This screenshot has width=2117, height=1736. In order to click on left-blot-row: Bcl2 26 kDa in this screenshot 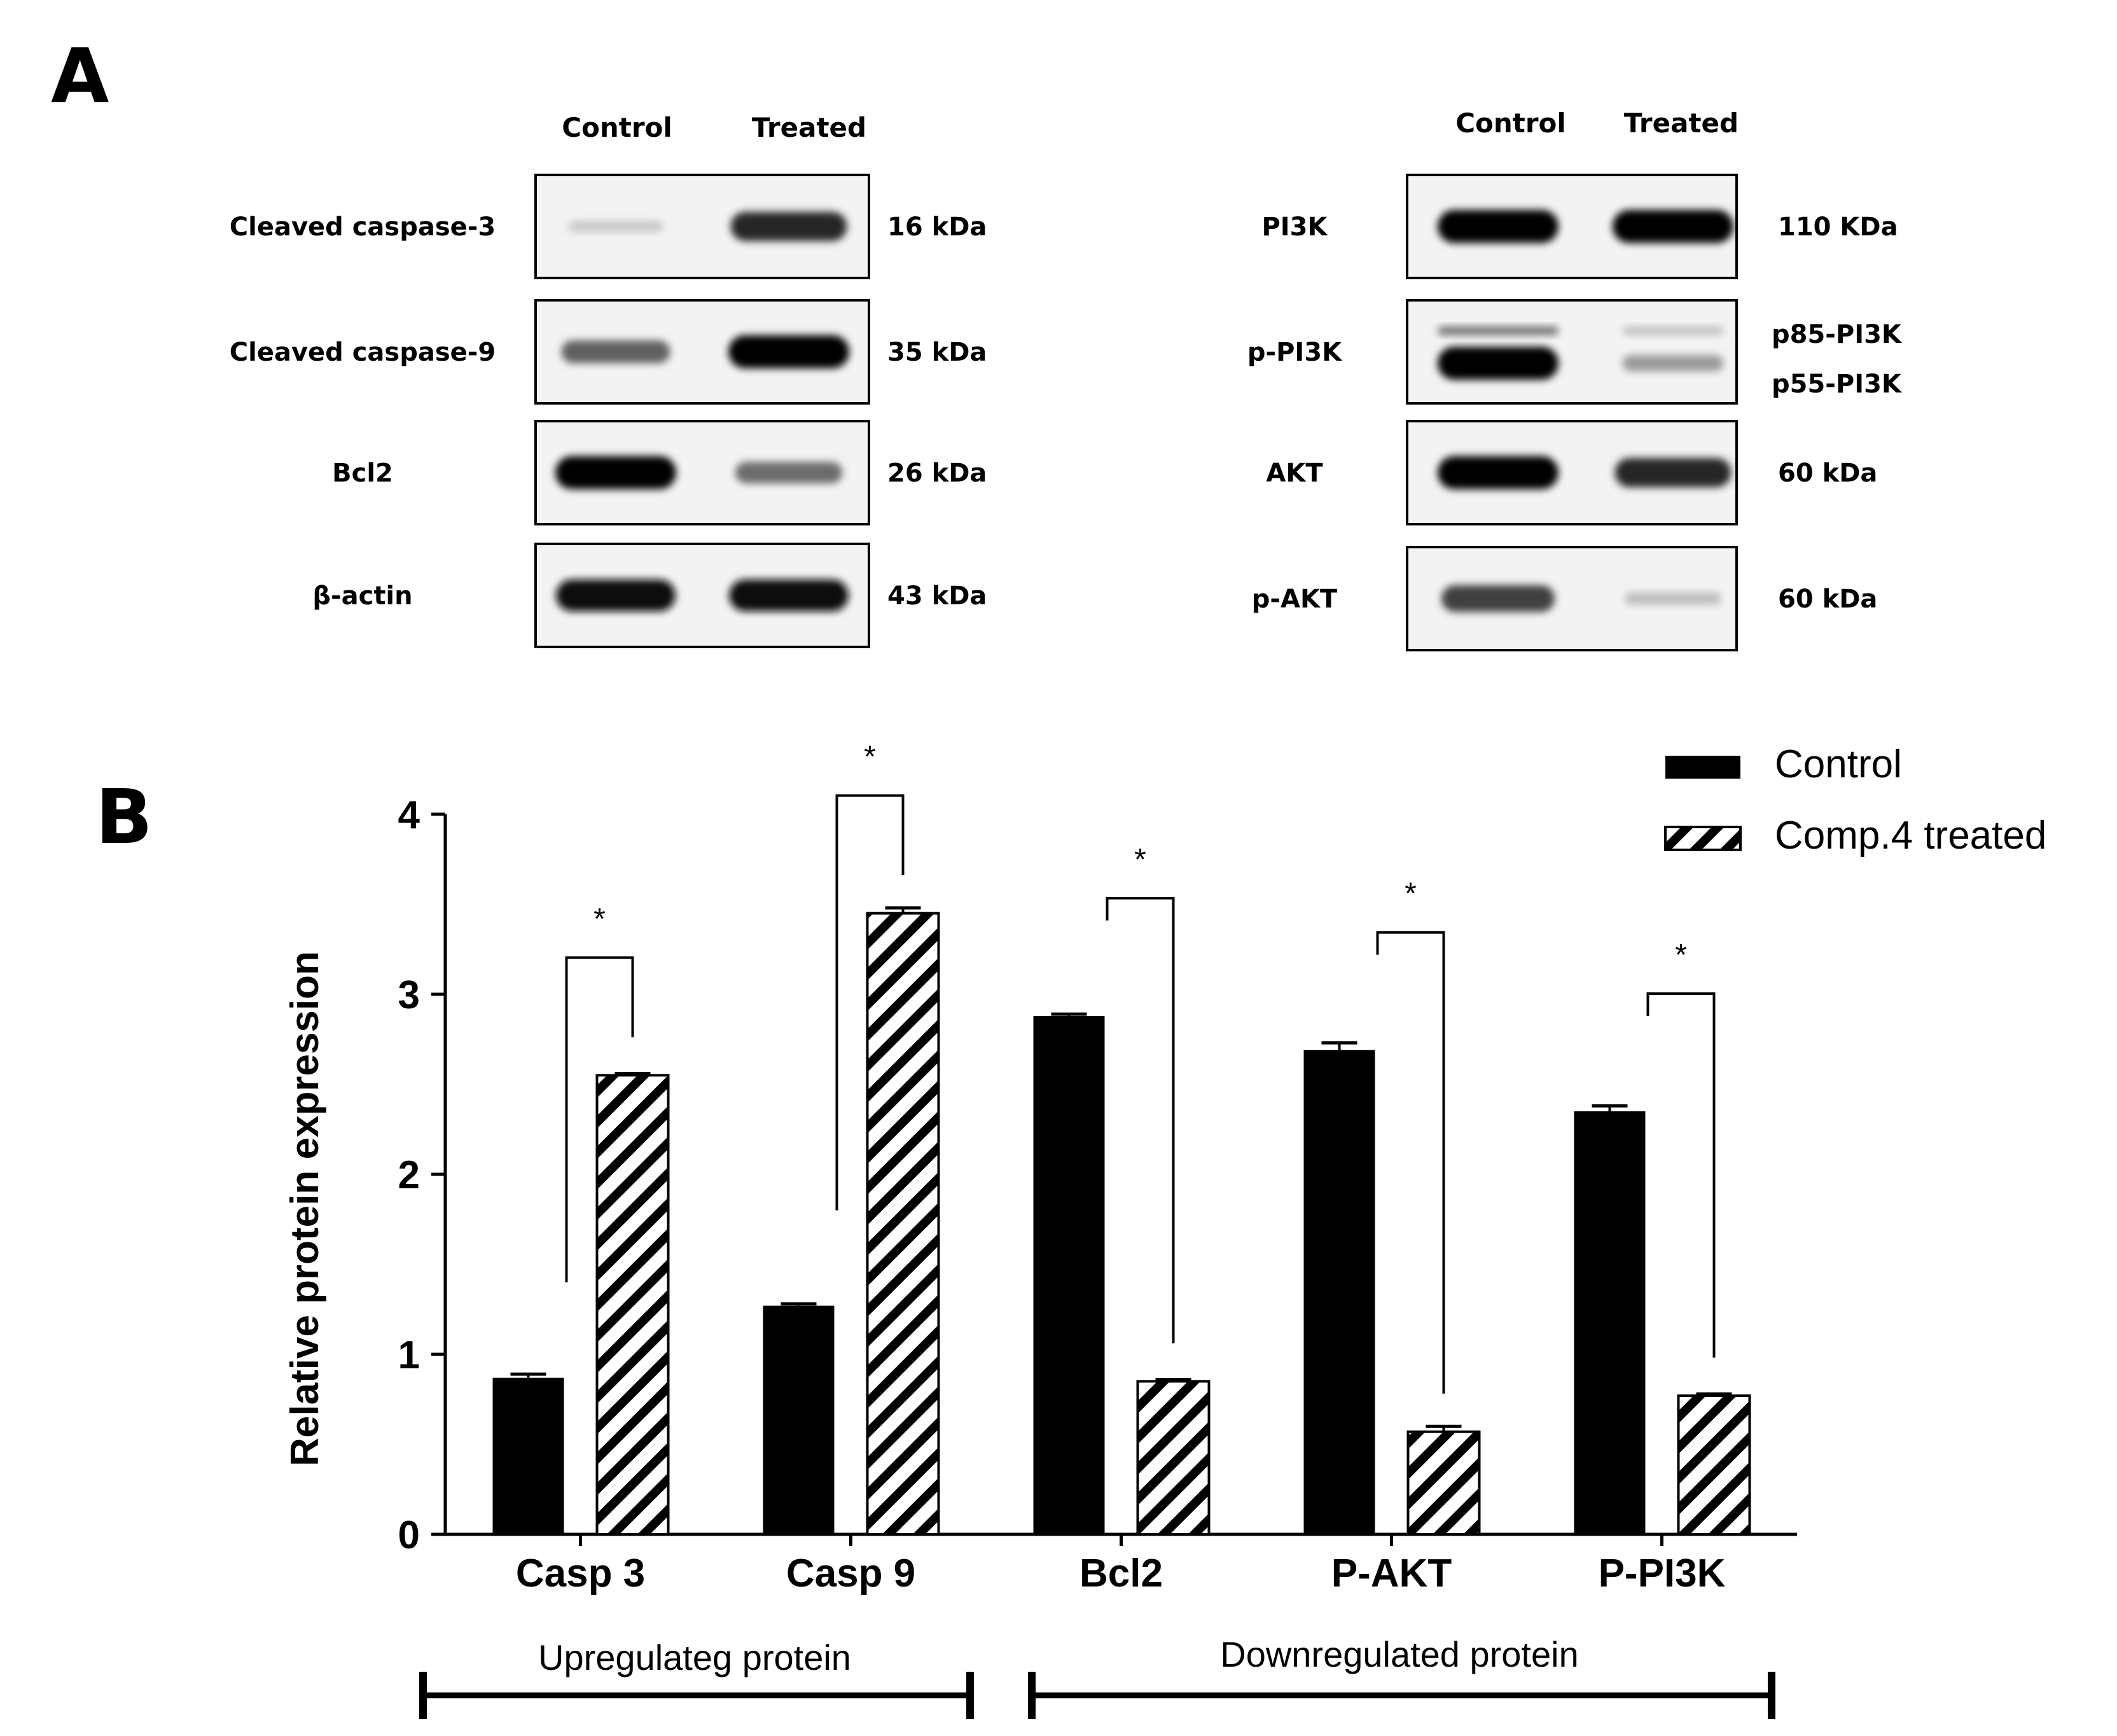, I will do `click(659, 472)`.